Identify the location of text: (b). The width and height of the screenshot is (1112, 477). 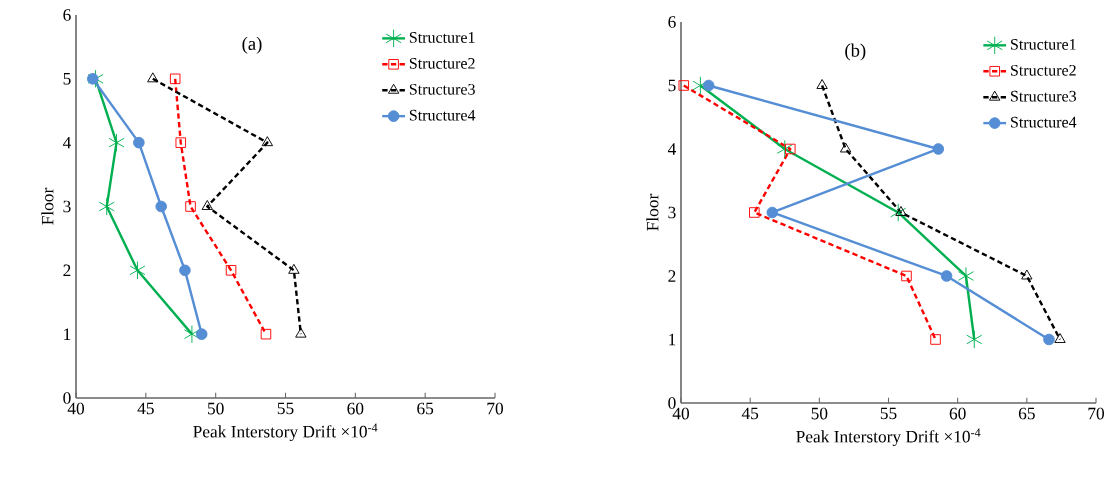
(855, 52).